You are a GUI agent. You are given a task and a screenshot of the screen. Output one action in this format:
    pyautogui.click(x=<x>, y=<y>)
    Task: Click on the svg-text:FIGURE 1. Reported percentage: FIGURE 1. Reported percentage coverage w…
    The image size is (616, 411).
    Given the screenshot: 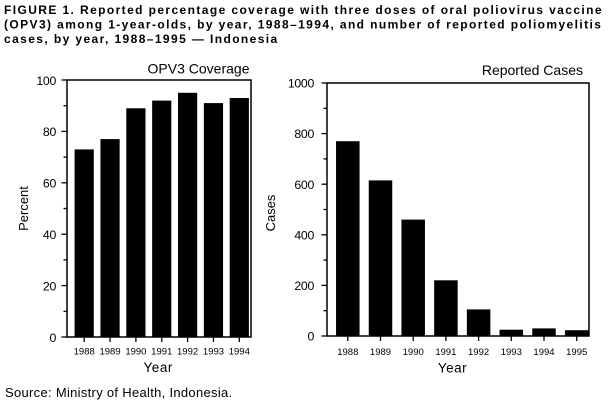 What is the action you would take?
    pyautogui.click(x=303, y=10)
    